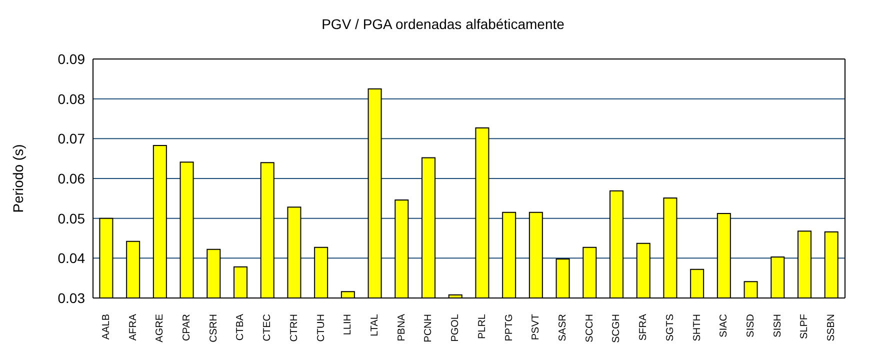  I want to click on x-tick-label: PGOL, so click(456, 328).